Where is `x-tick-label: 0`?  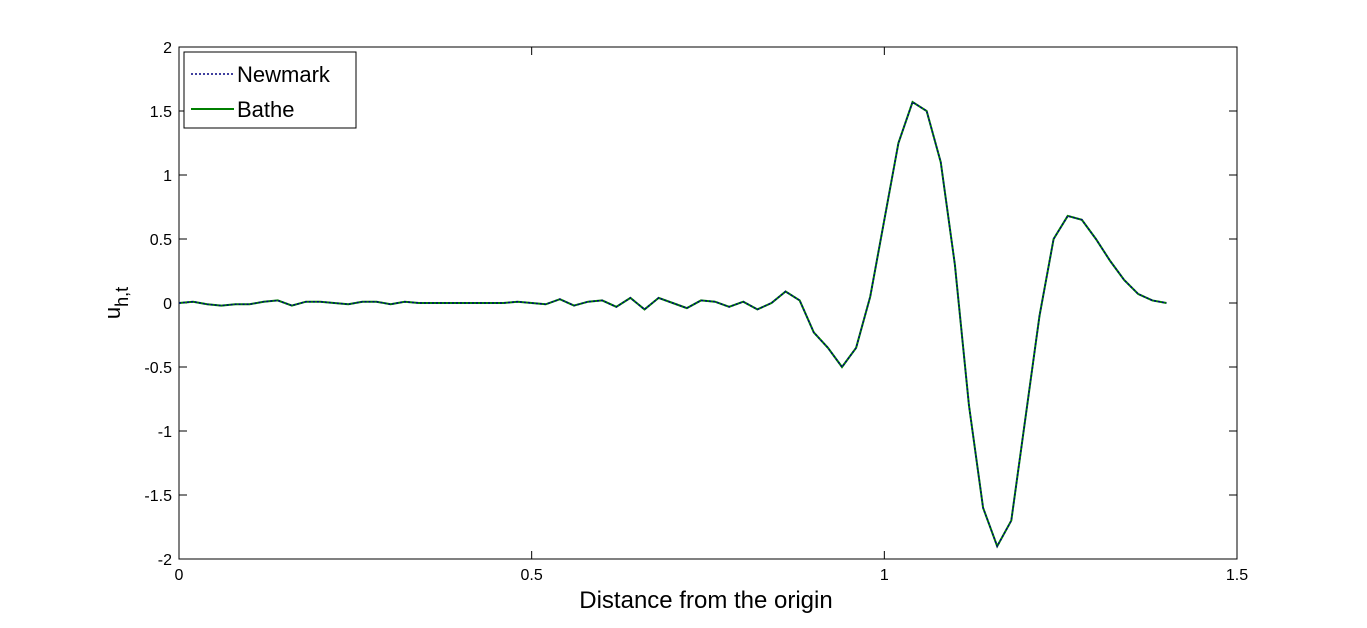 x-tick-label: 0 is located at coordinates (179, 575).